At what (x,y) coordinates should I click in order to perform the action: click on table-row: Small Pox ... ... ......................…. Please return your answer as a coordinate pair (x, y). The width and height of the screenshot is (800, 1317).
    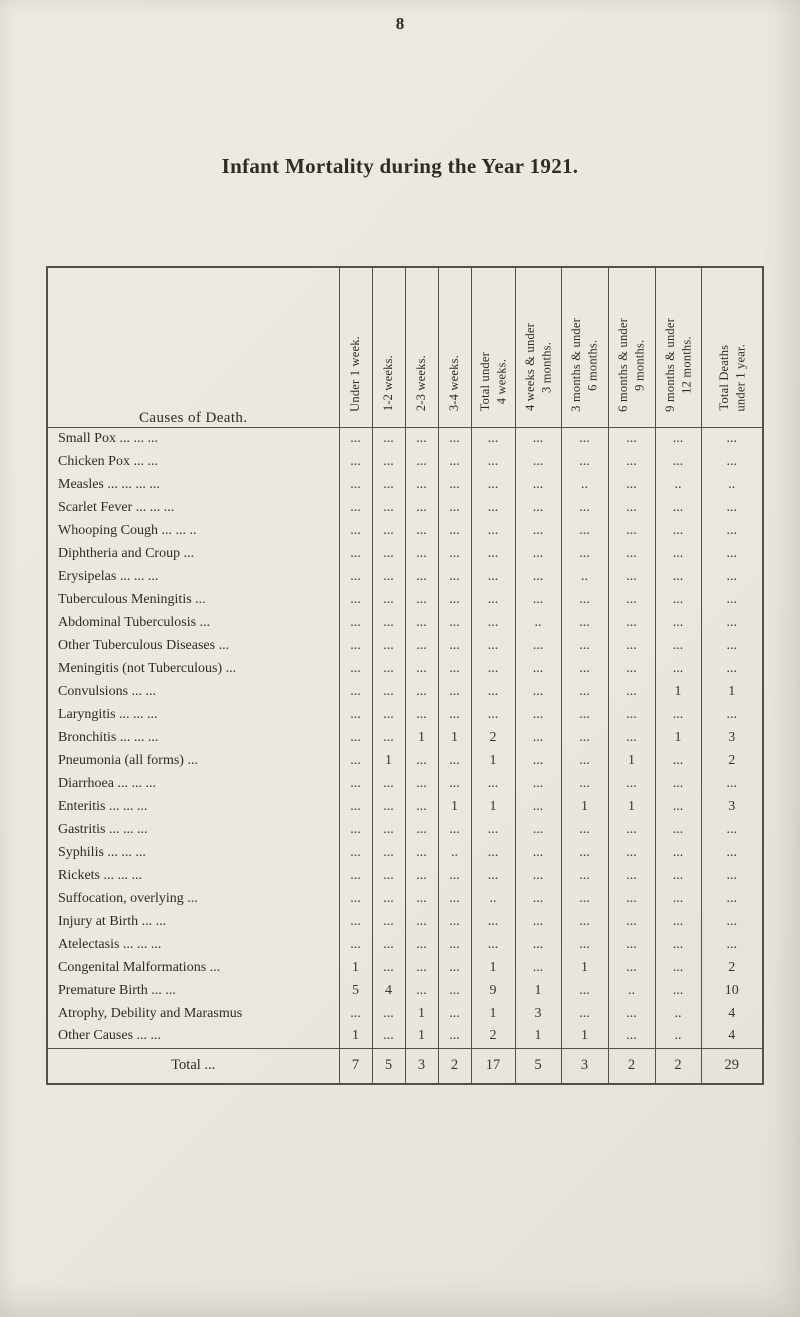
    Looking at the image, I should click on (404, 438).